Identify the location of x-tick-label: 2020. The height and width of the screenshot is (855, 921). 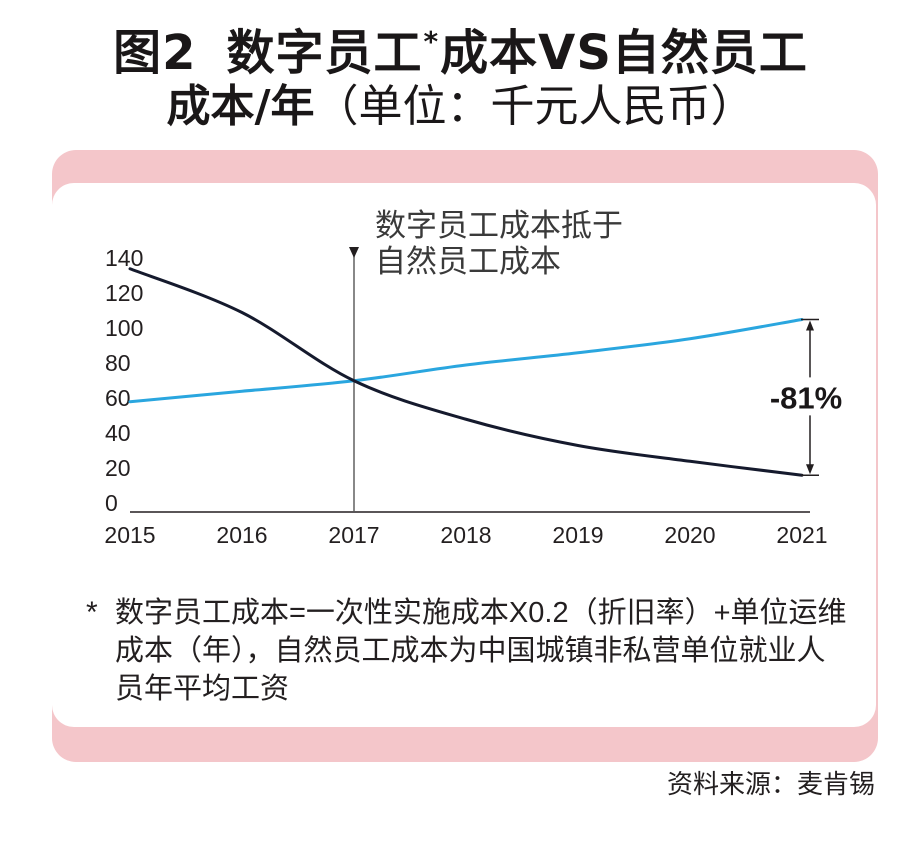
(689, 535).